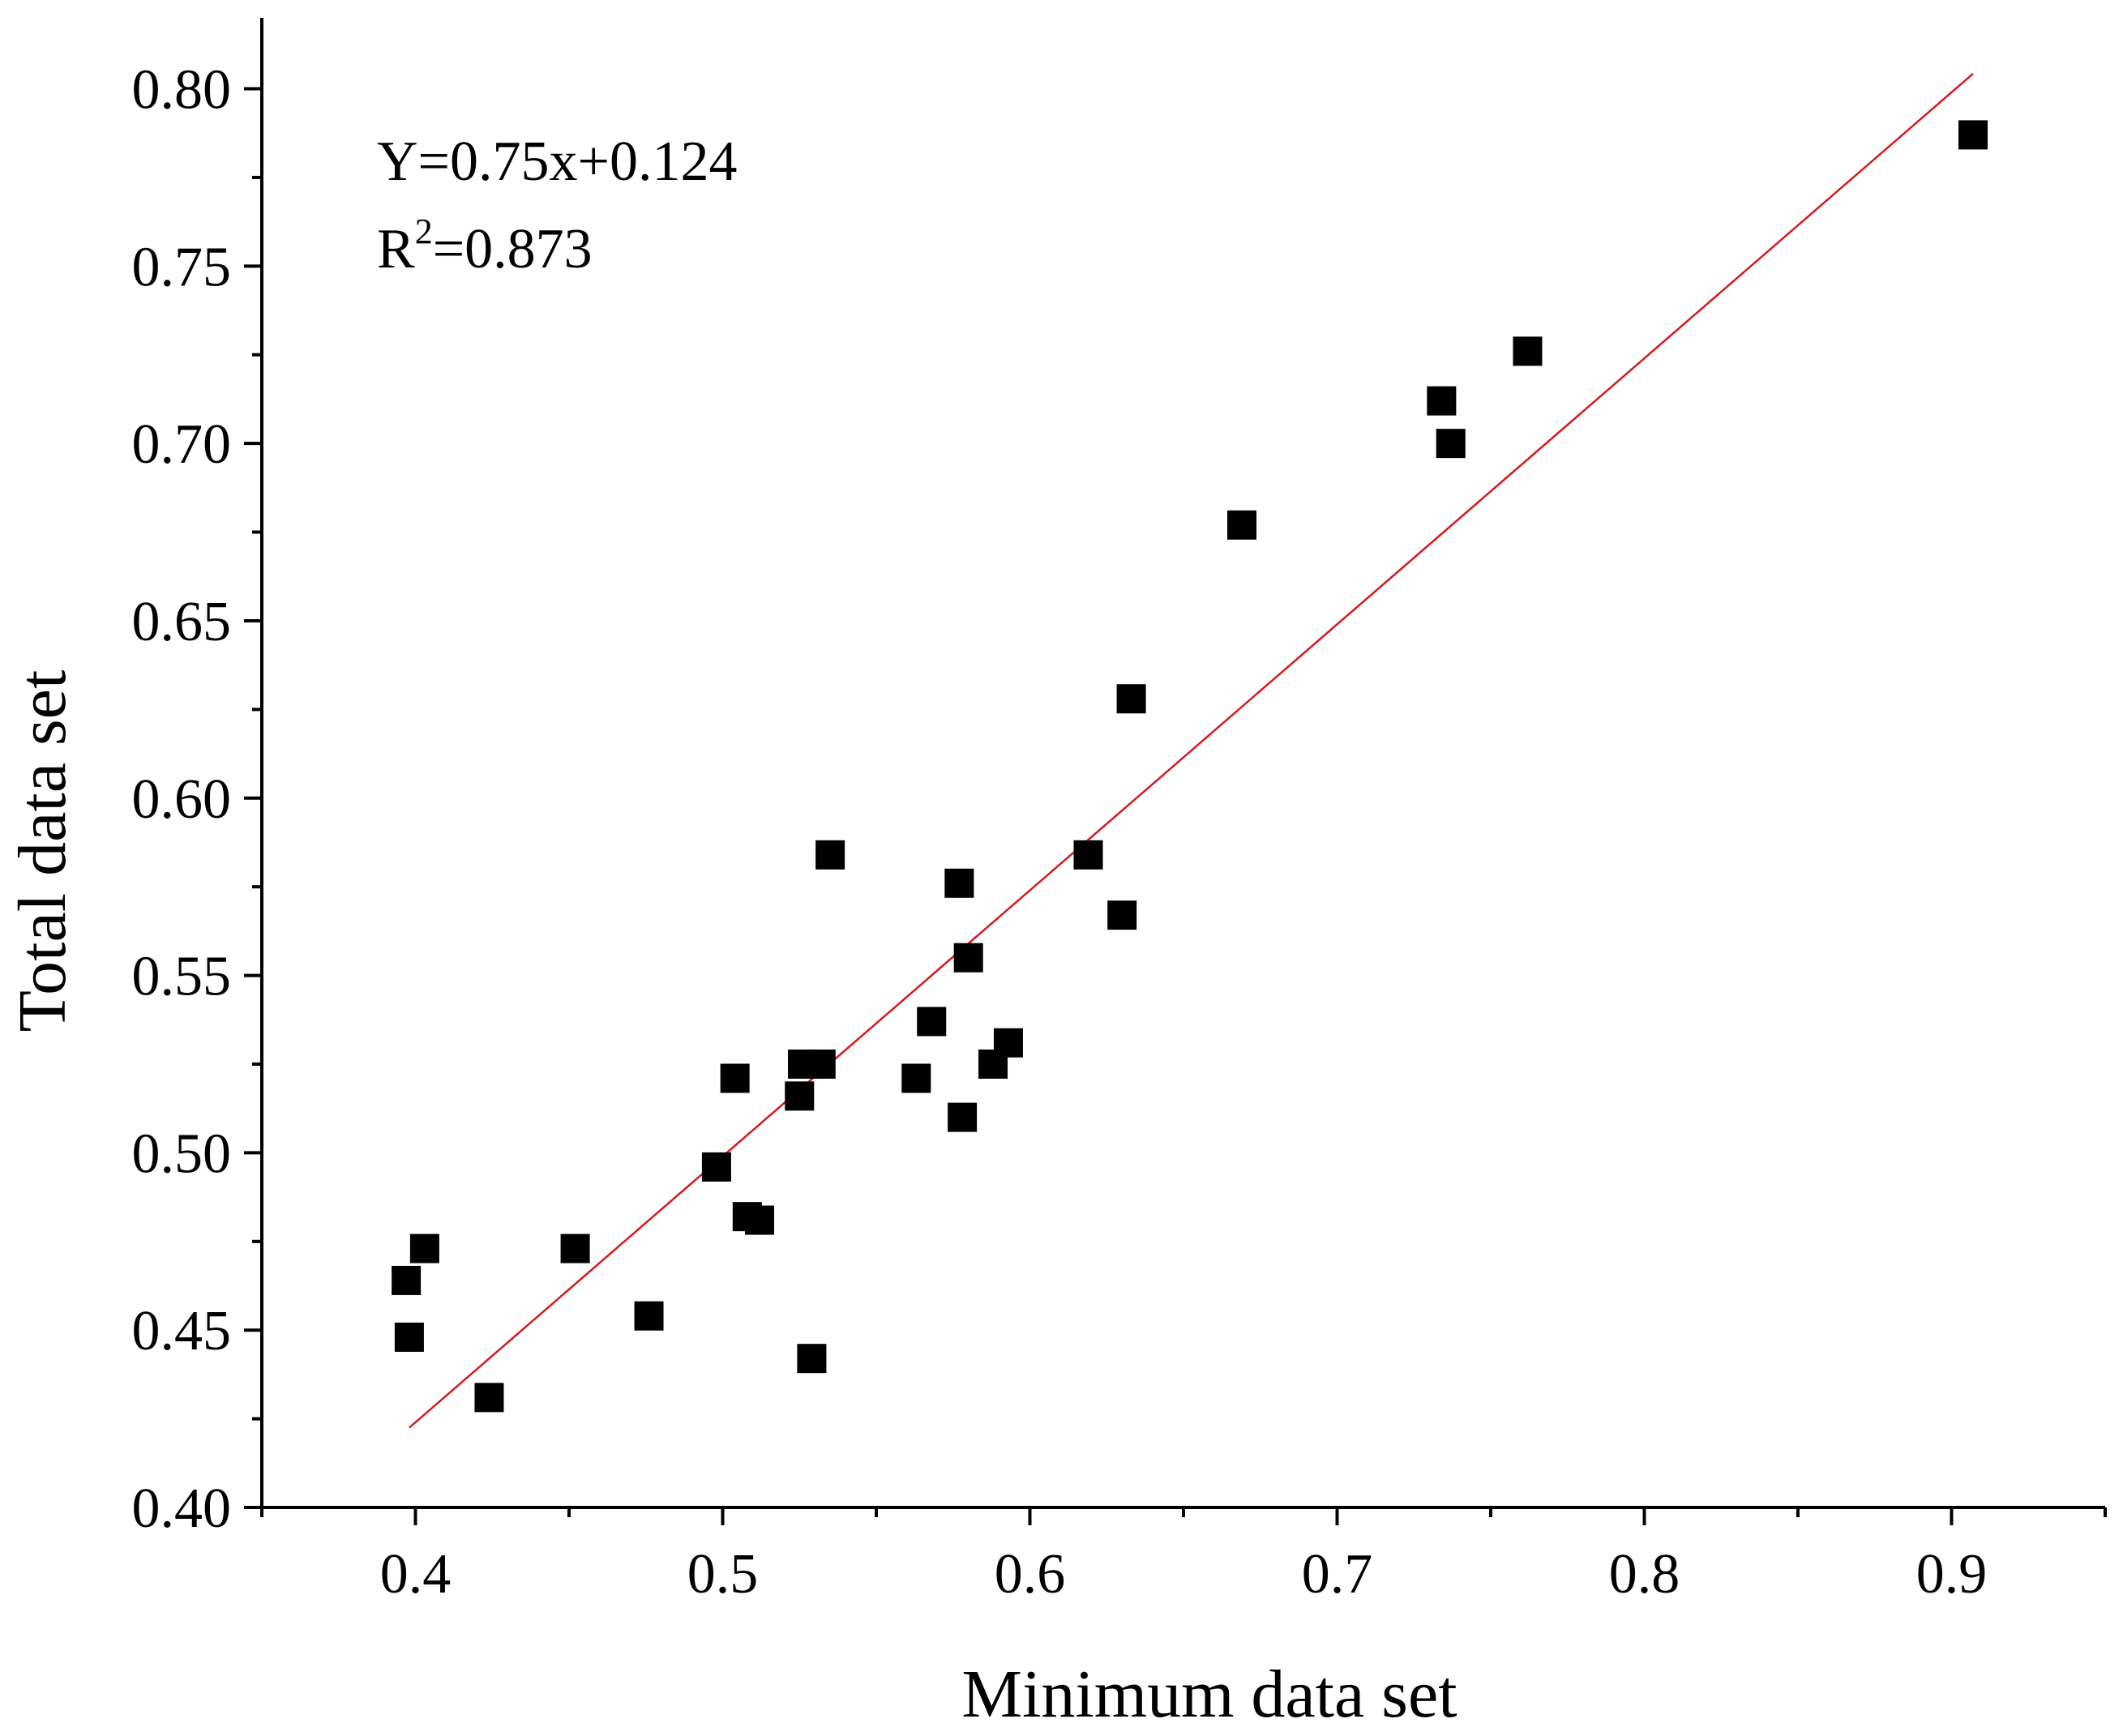  I want to click on y-axis-title: Total data set, so click(43, 851).